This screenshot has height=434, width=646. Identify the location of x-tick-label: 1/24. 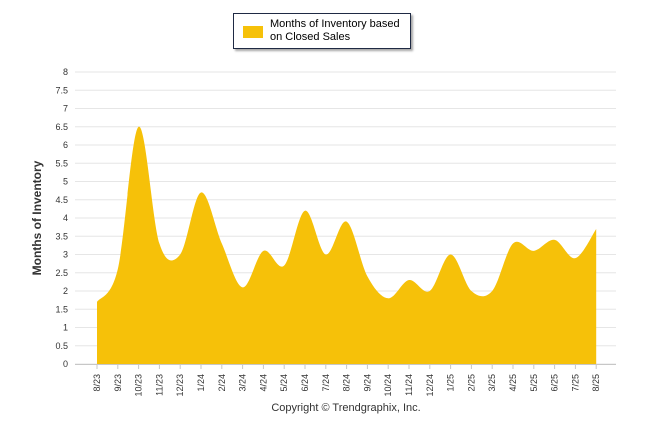
(201, 383).